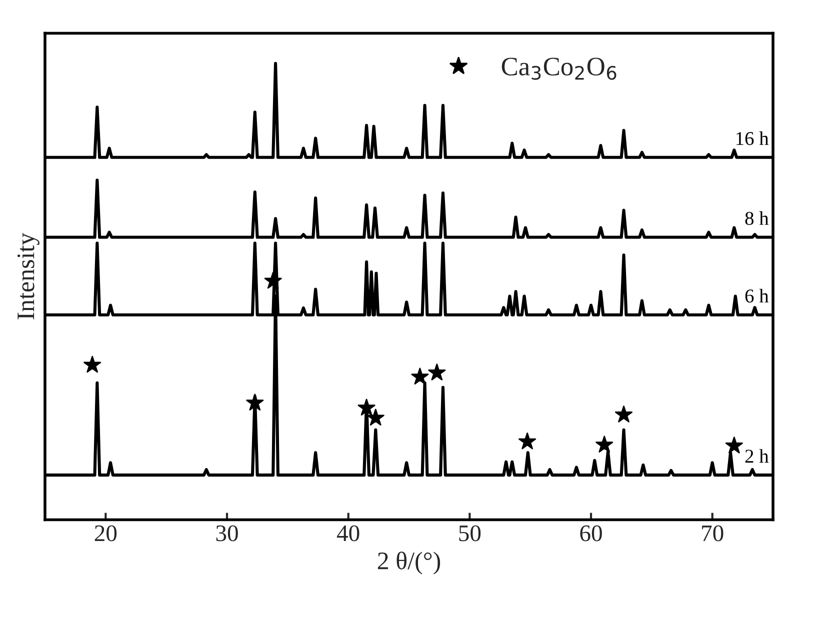 This screenshot has height=627, width=818. I want to click on x-tick-label: 40, so click(348, 533).